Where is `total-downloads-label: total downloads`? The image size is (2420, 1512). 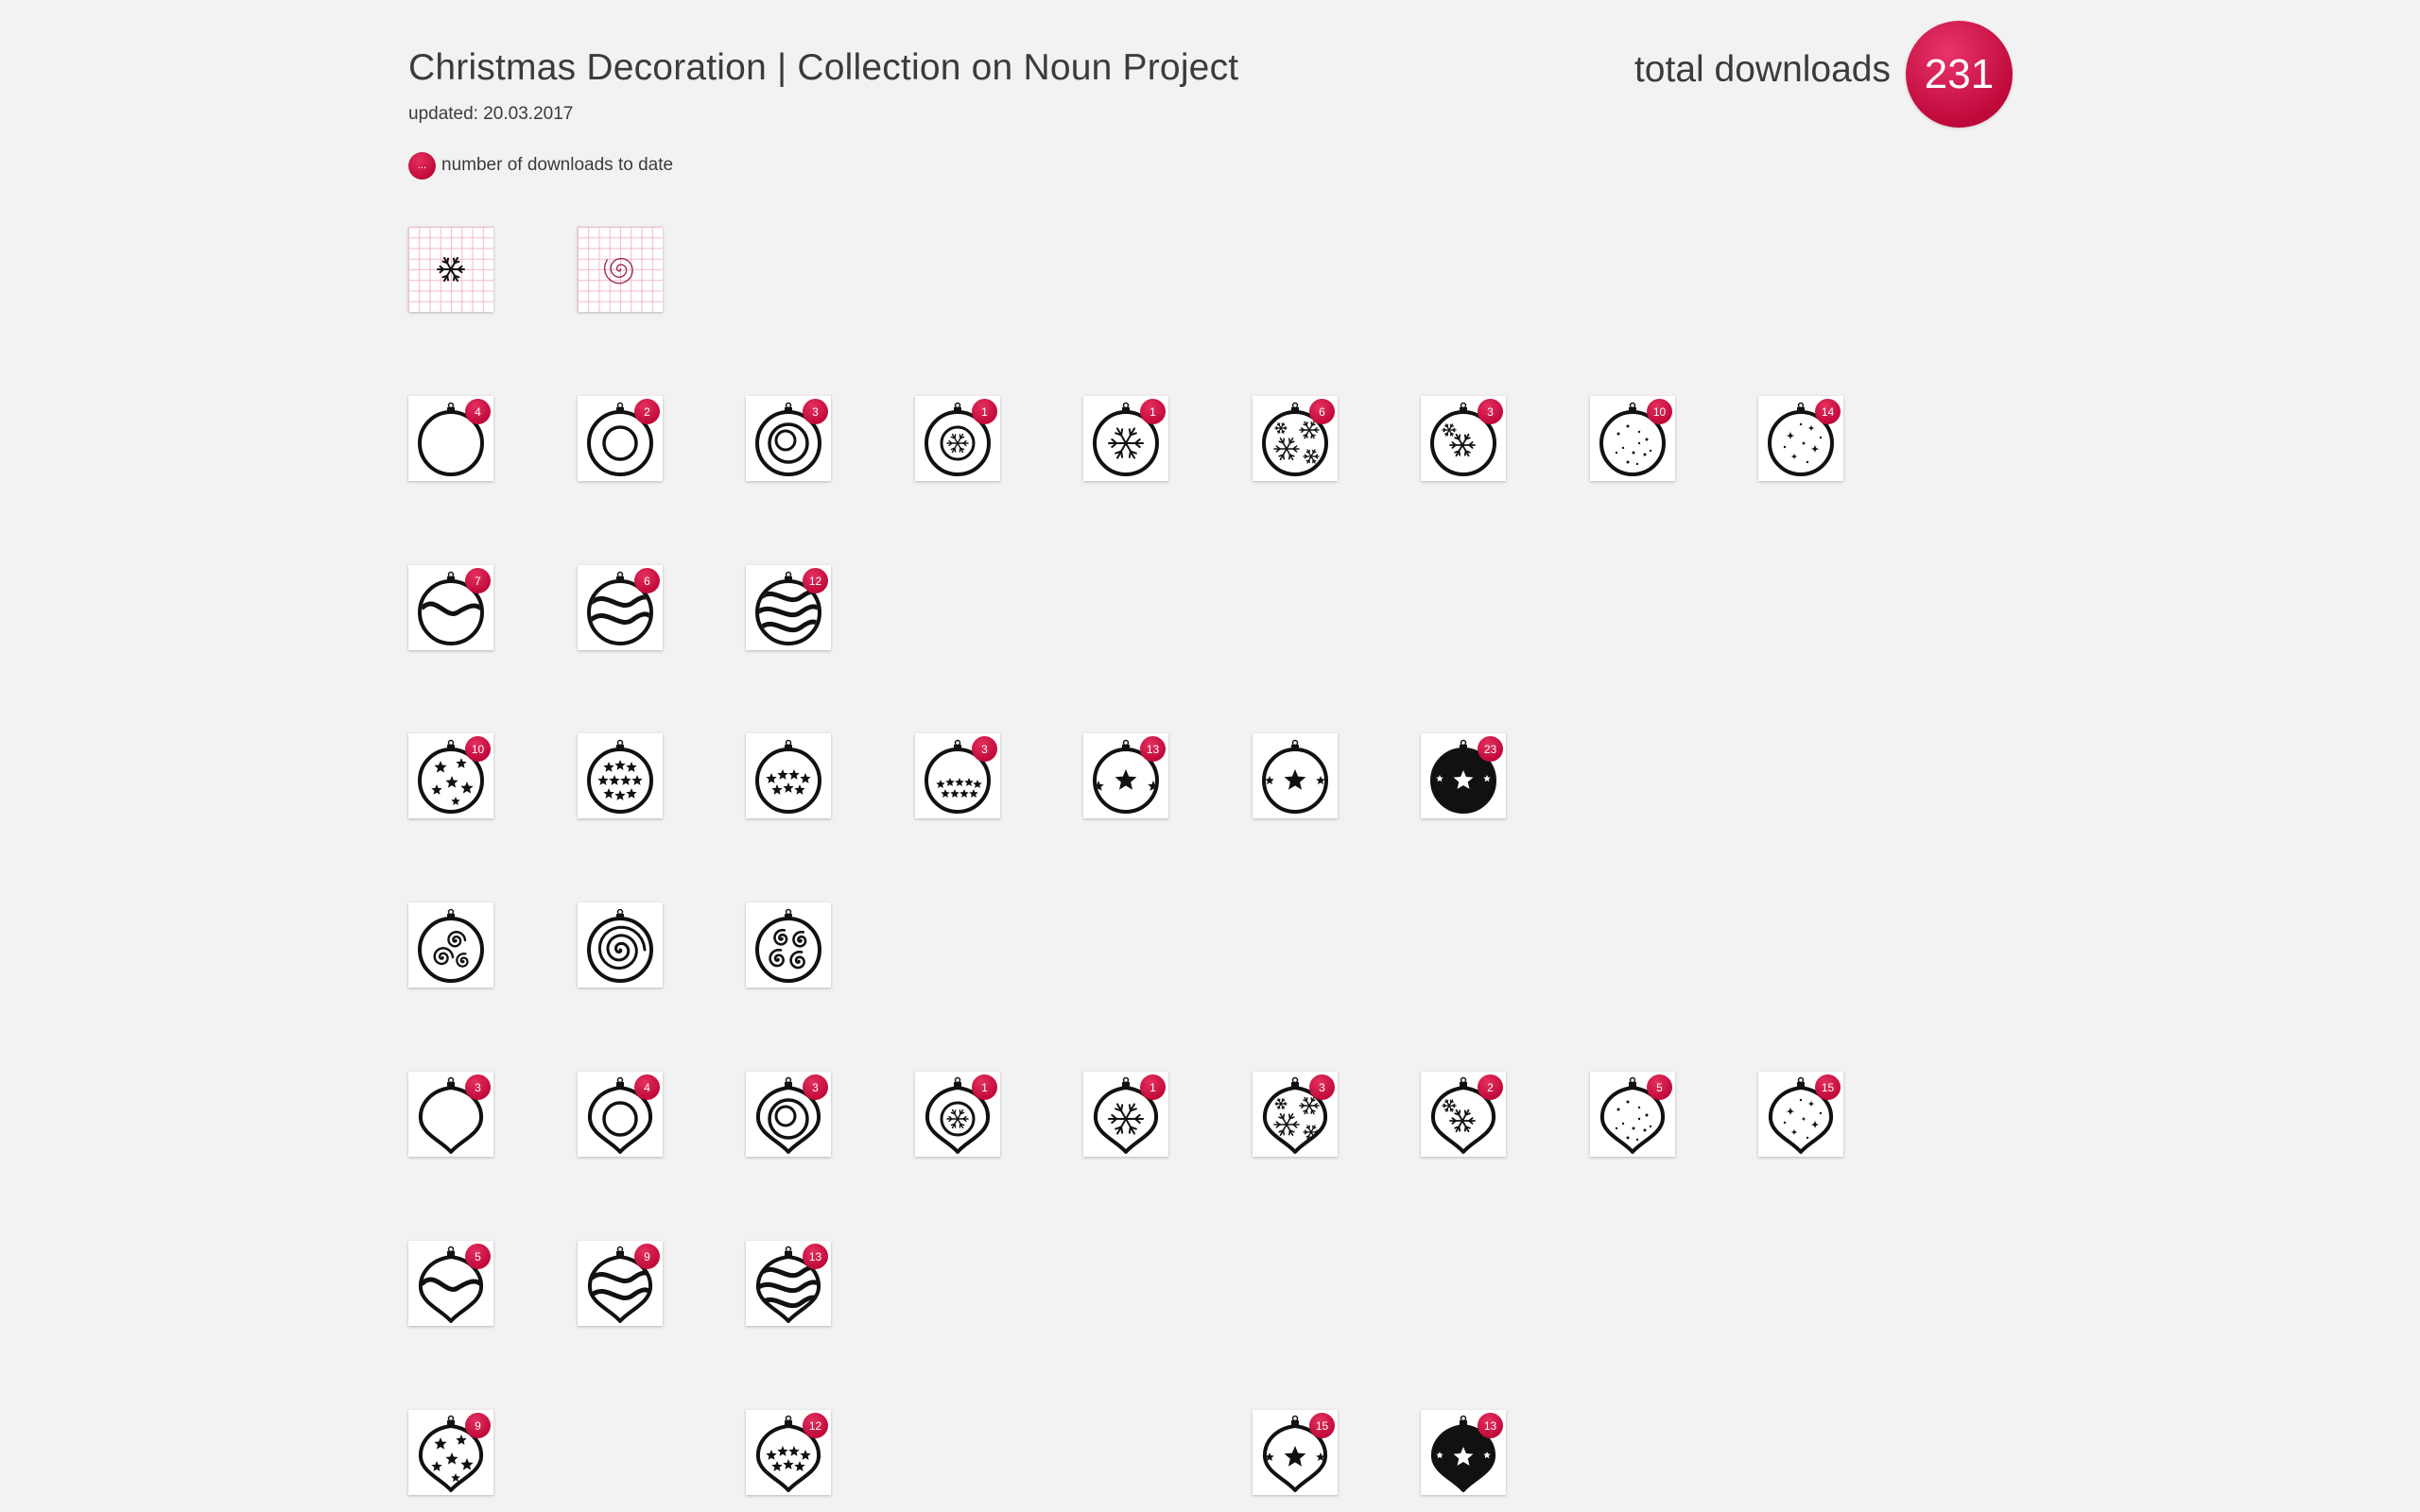
total-downloads-label: total downloads is located at coordinates (1762, 69).